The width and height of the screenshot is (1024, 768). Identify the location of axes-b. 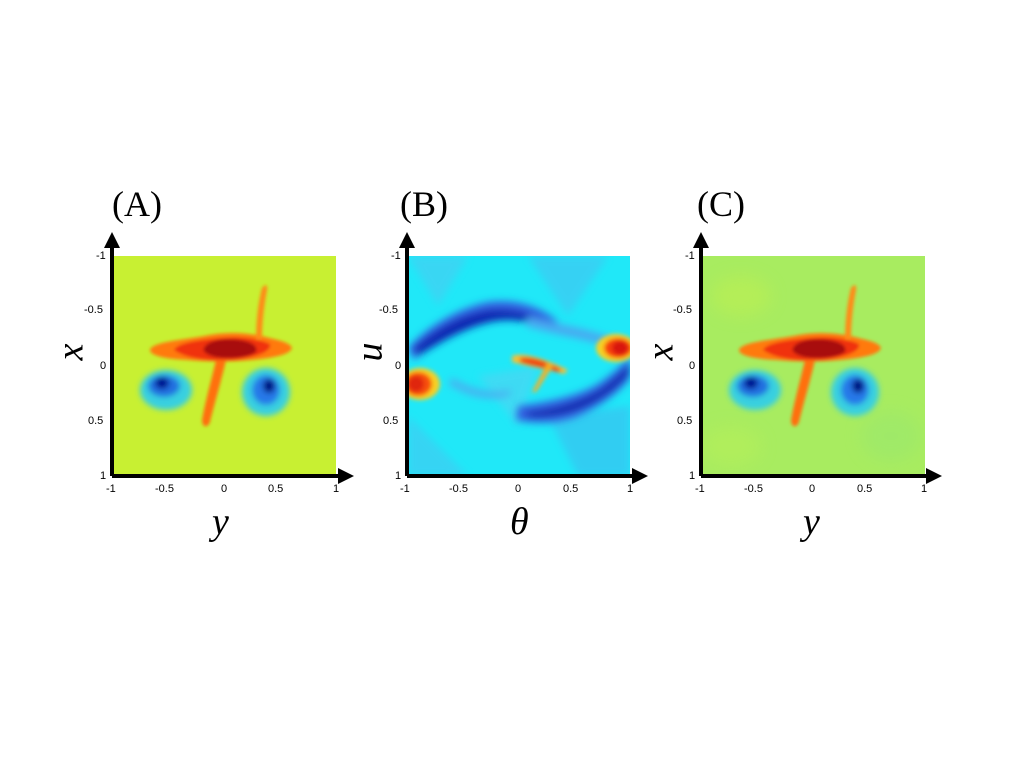
(523, 358).